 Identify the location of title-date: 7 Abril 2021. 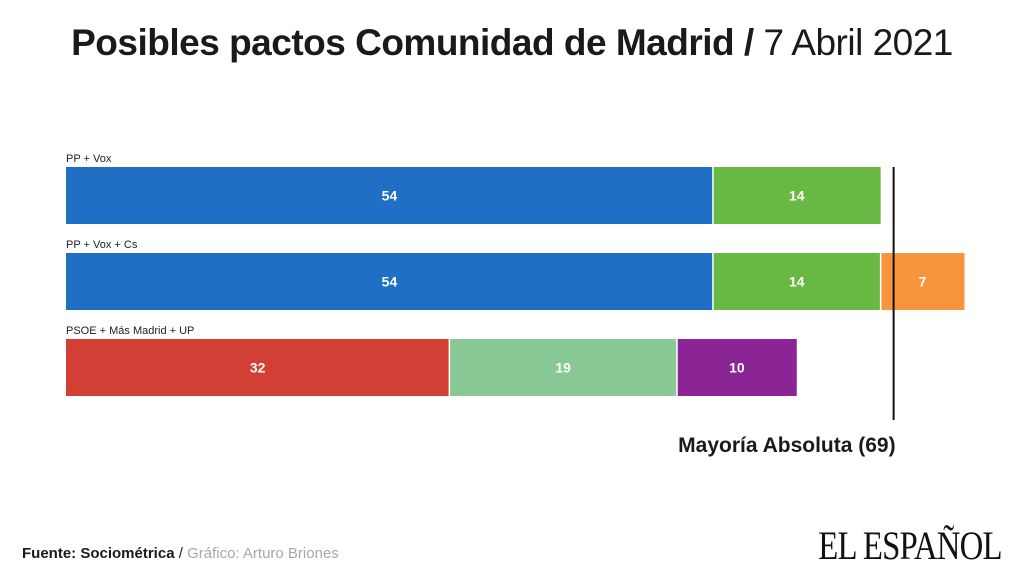
(858, 42).